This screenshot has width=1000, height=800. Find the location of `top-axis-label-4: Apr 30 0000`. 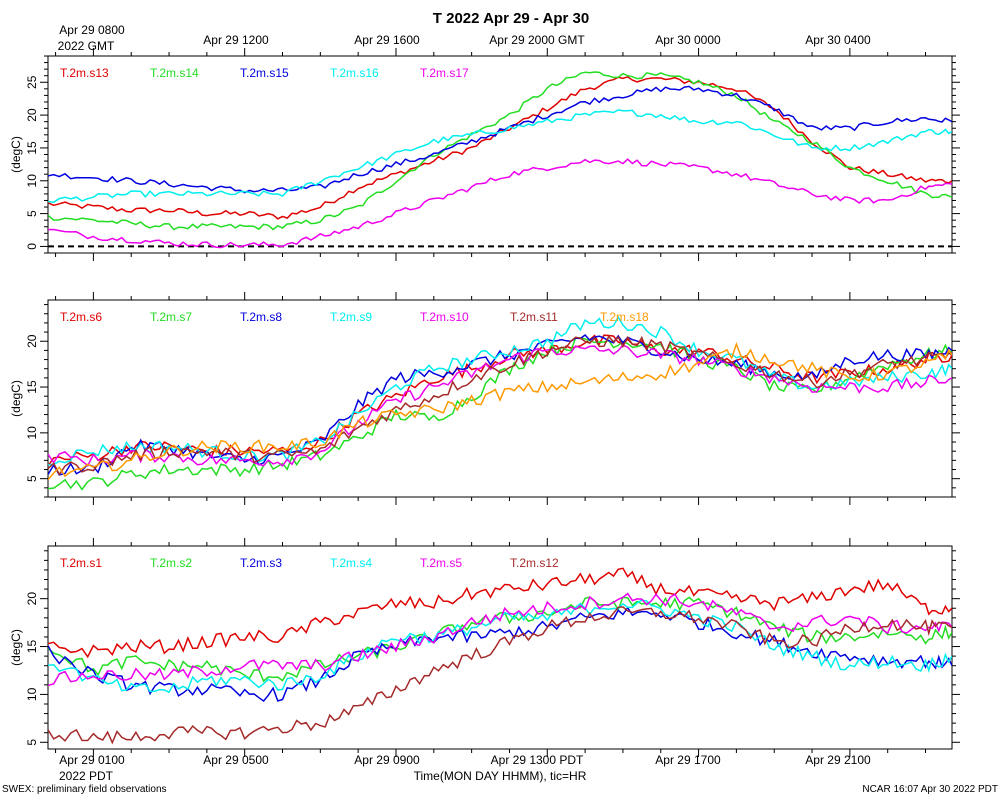

top-axis-label-4: Apr 30 0000 is located at coordinates (688, 40).